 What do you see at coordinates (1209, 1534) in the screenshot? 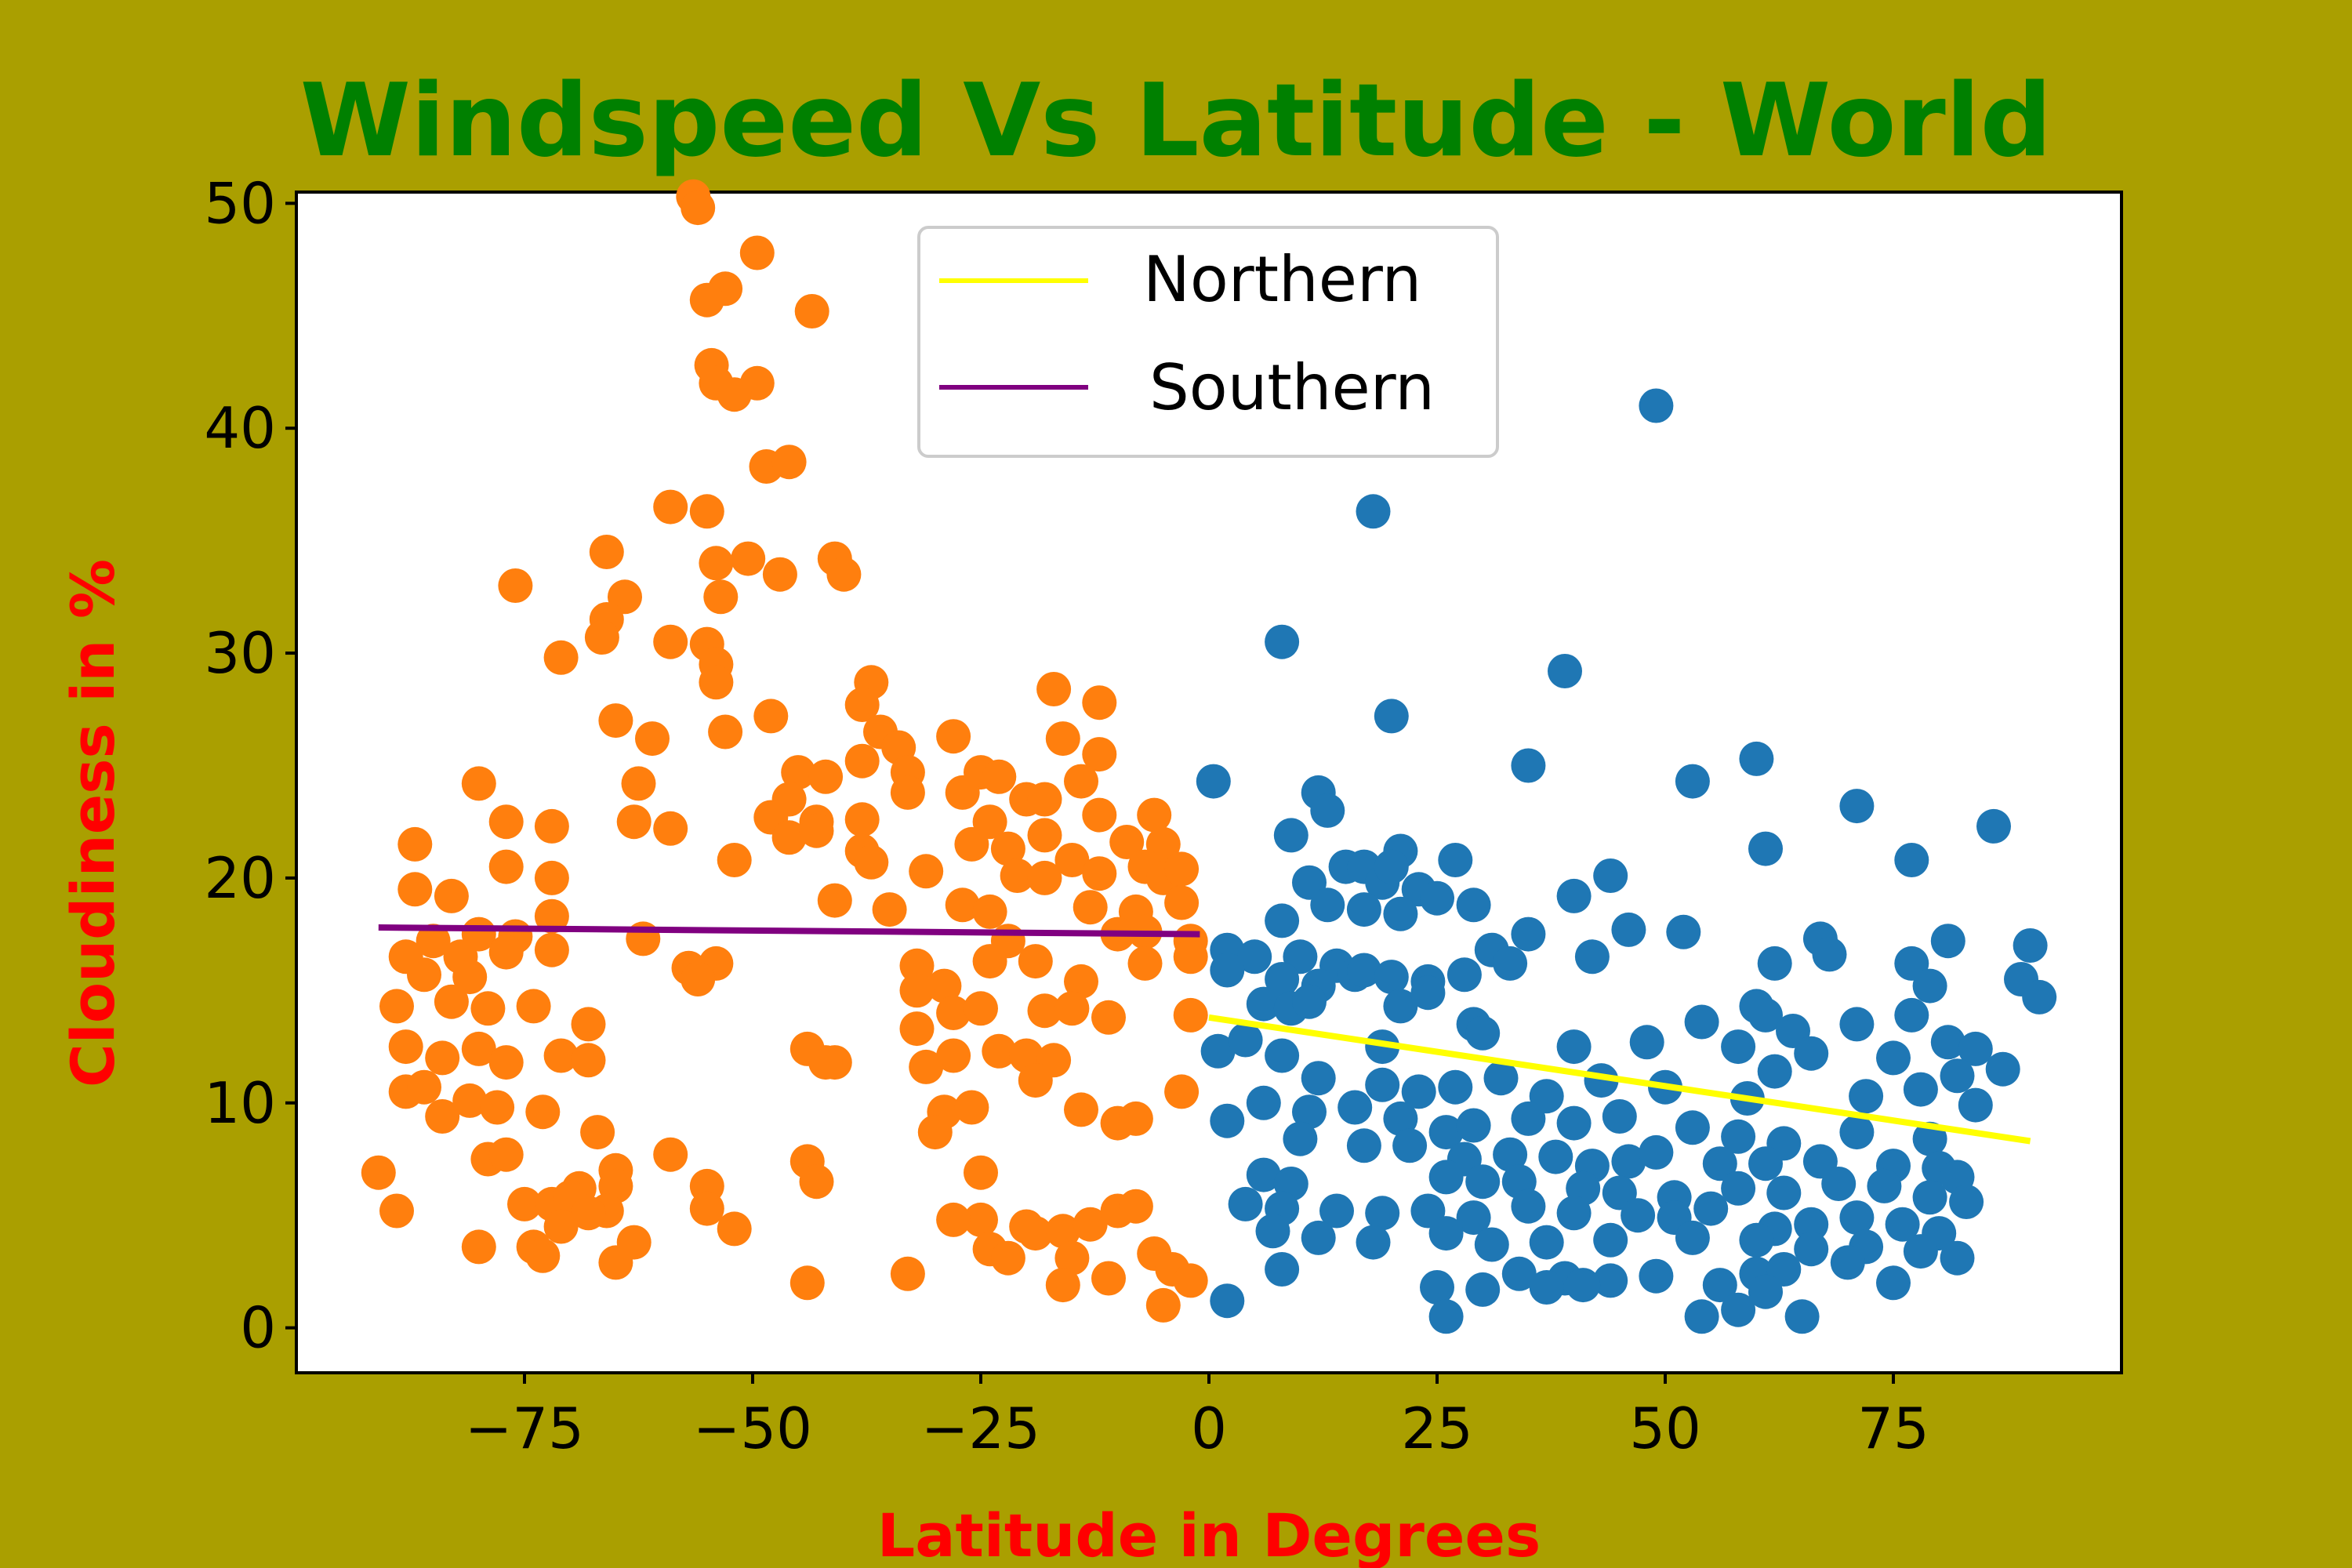
I see `x-axis-label: Latitude in Degrees` at bounding box center [1209, 1534].